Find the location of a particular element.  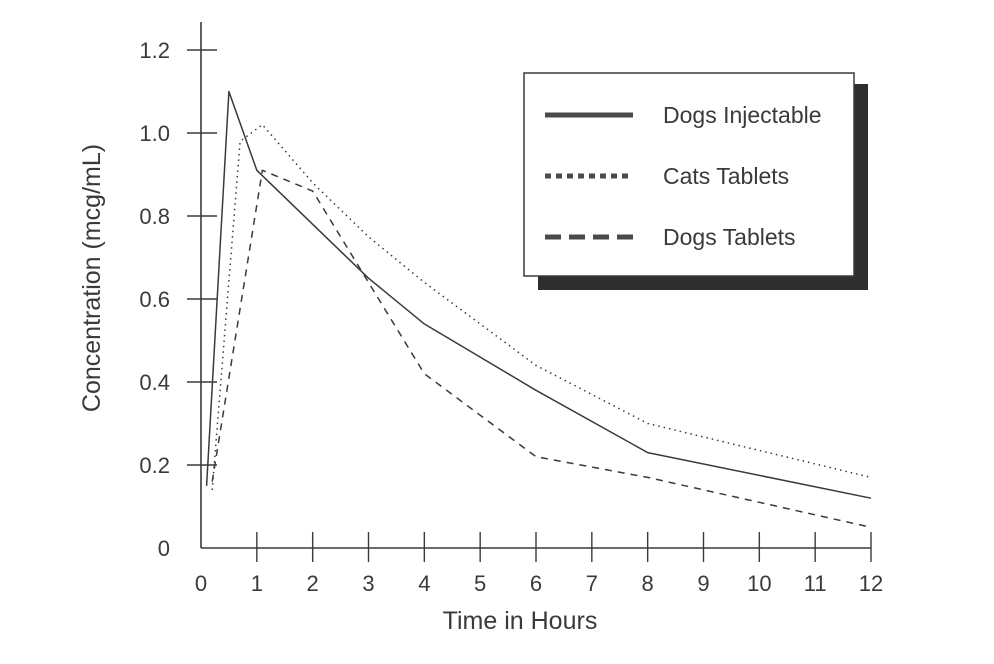

x-tick-label: 8 is located at coordinates (648, 583).